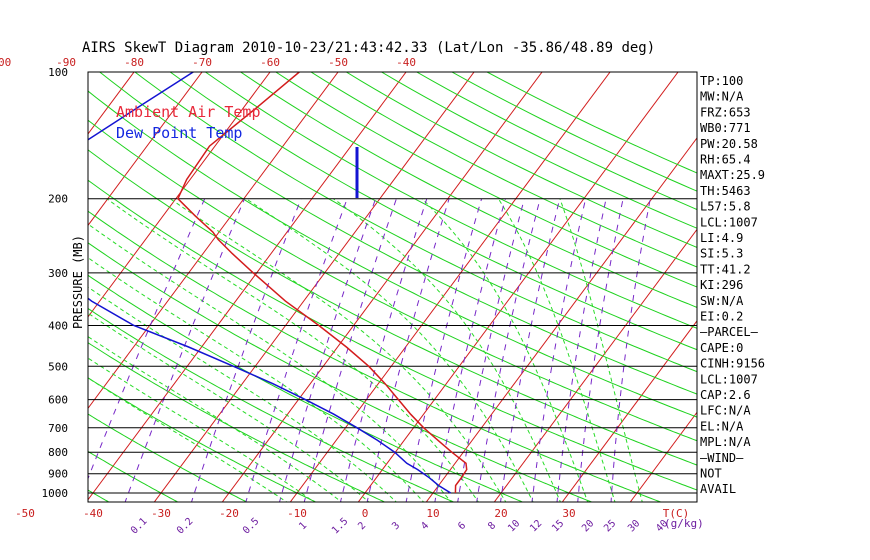 The width and height of the screenshot is (870, 560). What do you see at coordinates (229, 513) in the screenshot?
I see `bottom-temp-tick-label: -20` at bounding box center [229, 513].